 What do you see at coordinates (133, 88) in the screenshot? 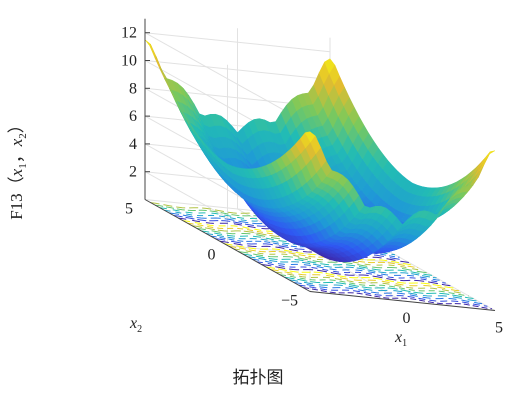
I see `z-tick-label: 8` at bounding box center [133, 88].